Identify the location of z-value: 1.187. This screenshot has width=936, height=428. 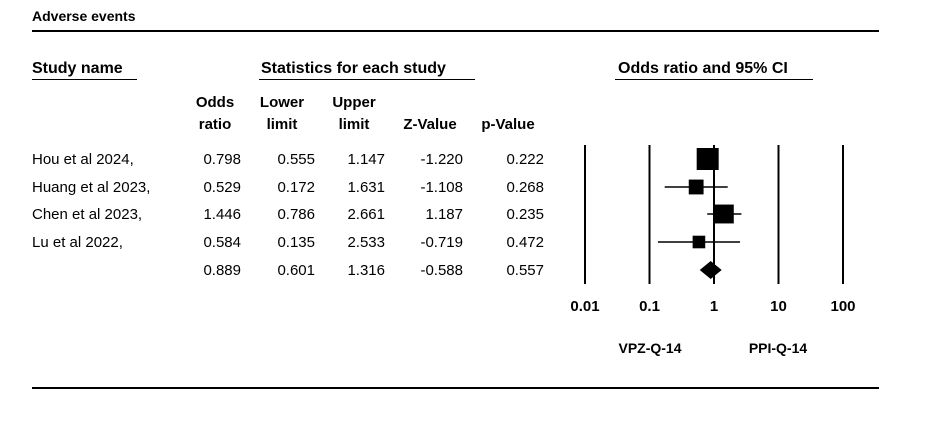
(444, 214).